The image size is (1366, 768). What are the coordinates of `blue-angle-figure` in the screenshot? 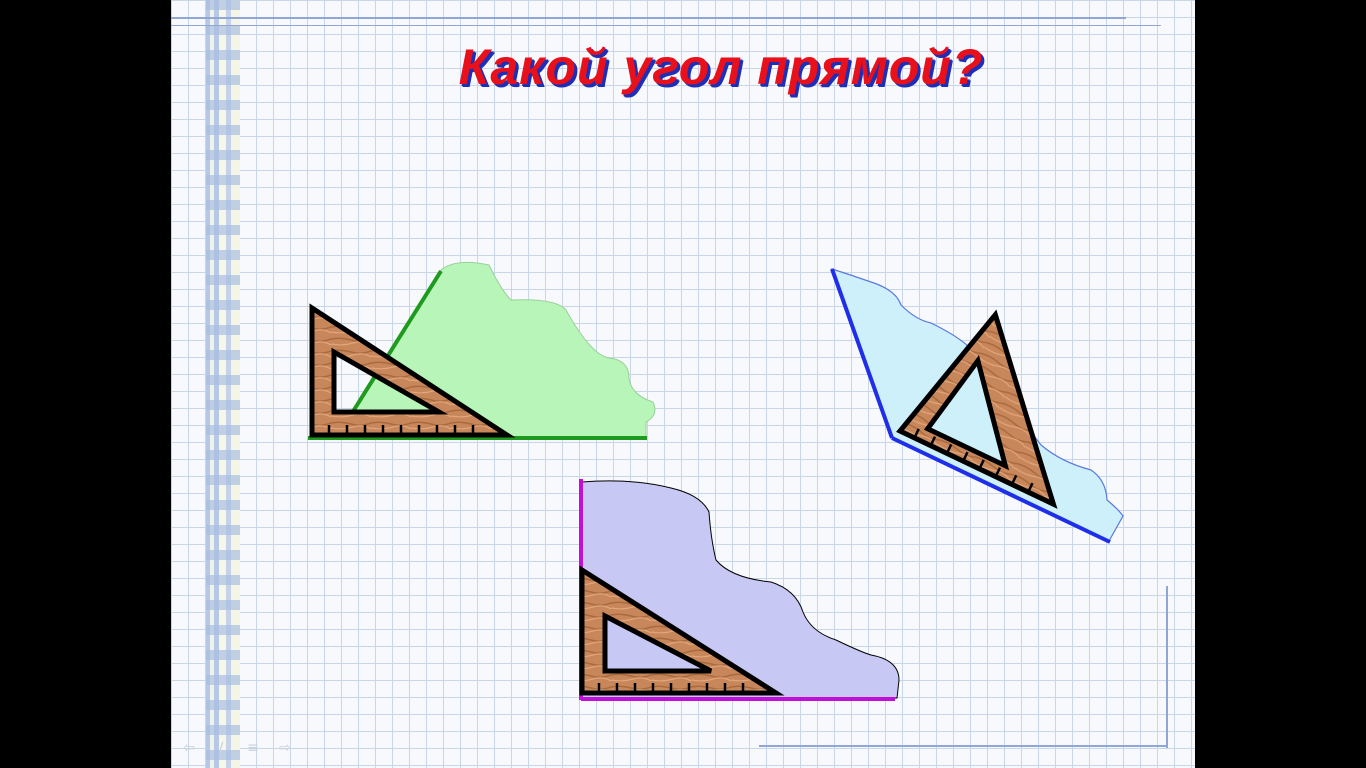 It's located at (977, 406).